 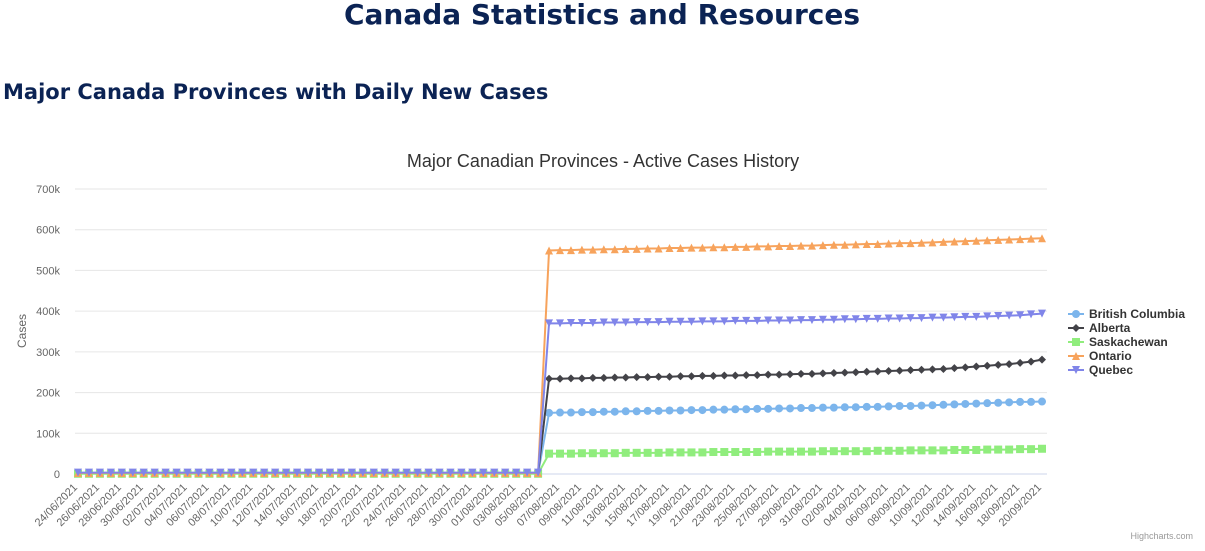 What do you see at coordinates (1076, 328) in the screenshot?
I see `legend-symbol` at bounding box center [1076, 328].